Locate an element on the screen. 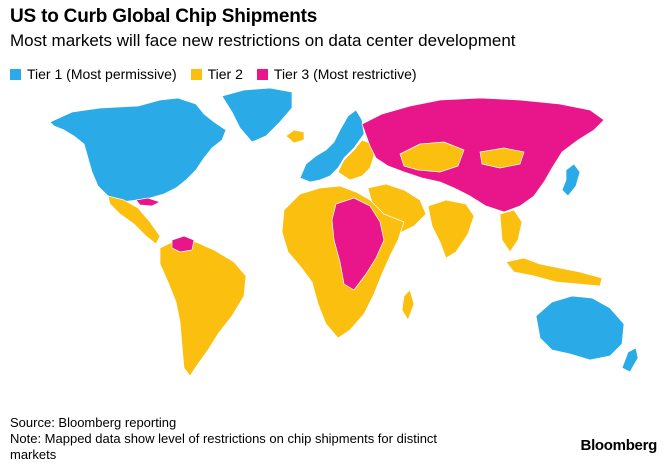 This screenshot has height=470, width=670. region-greenland is located at coordinates (257, 115).